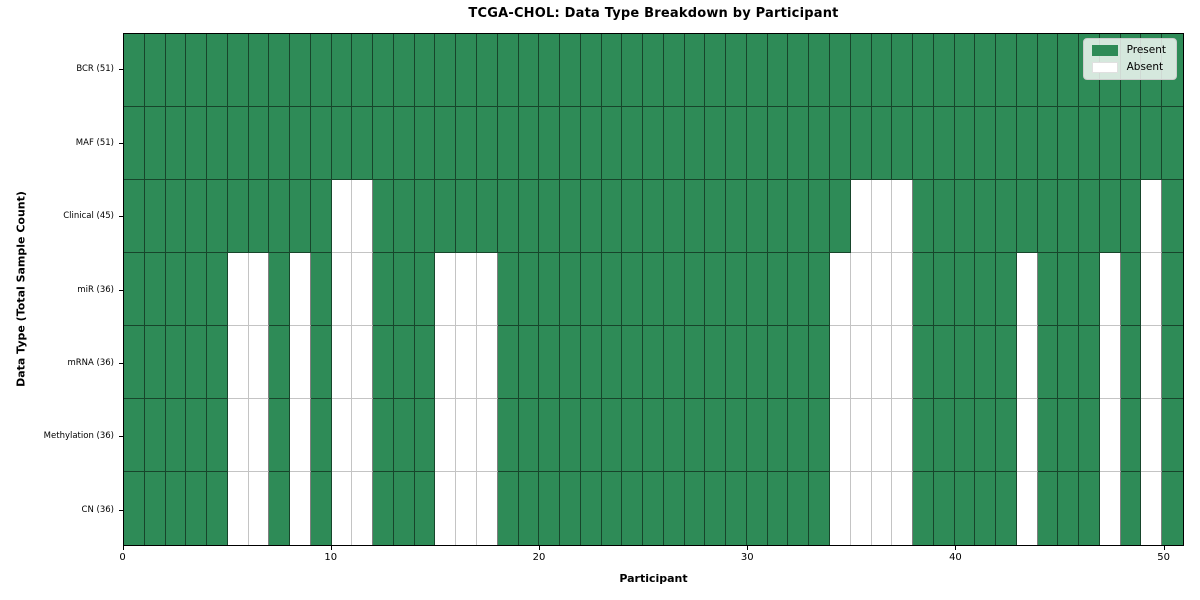 This screenshot has width=1200, height=600. Describe the element at coordinates (1145, 67) in the screenshot. I see `legend-label: Absent` at that location.